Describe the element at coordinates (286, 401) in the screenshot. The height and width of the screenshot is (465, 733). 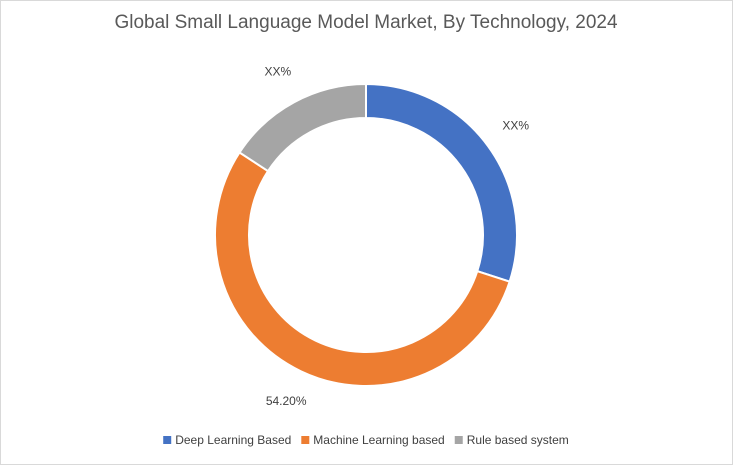
I see `data-label: 54.20%` at that location.